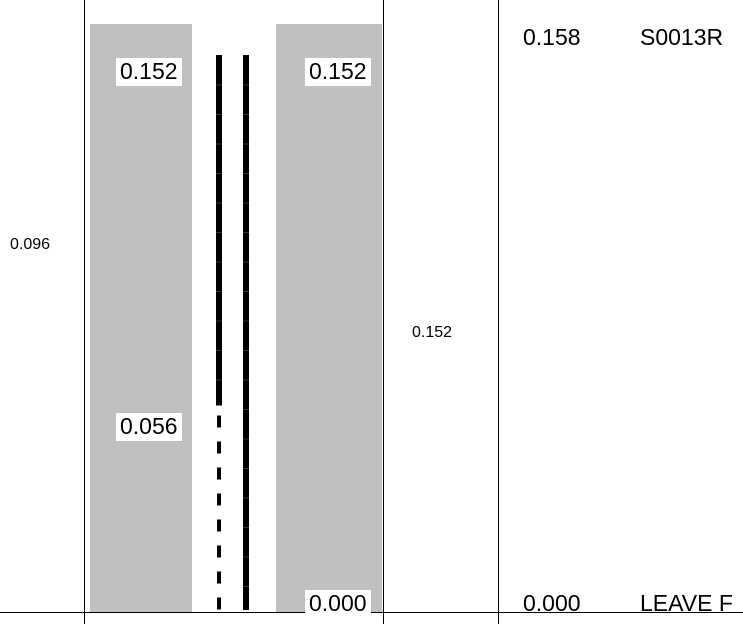  What do you see at coordinates (383, 312) in the screenshot?
I see `center-divider-line` at bounding box center [383, 312].